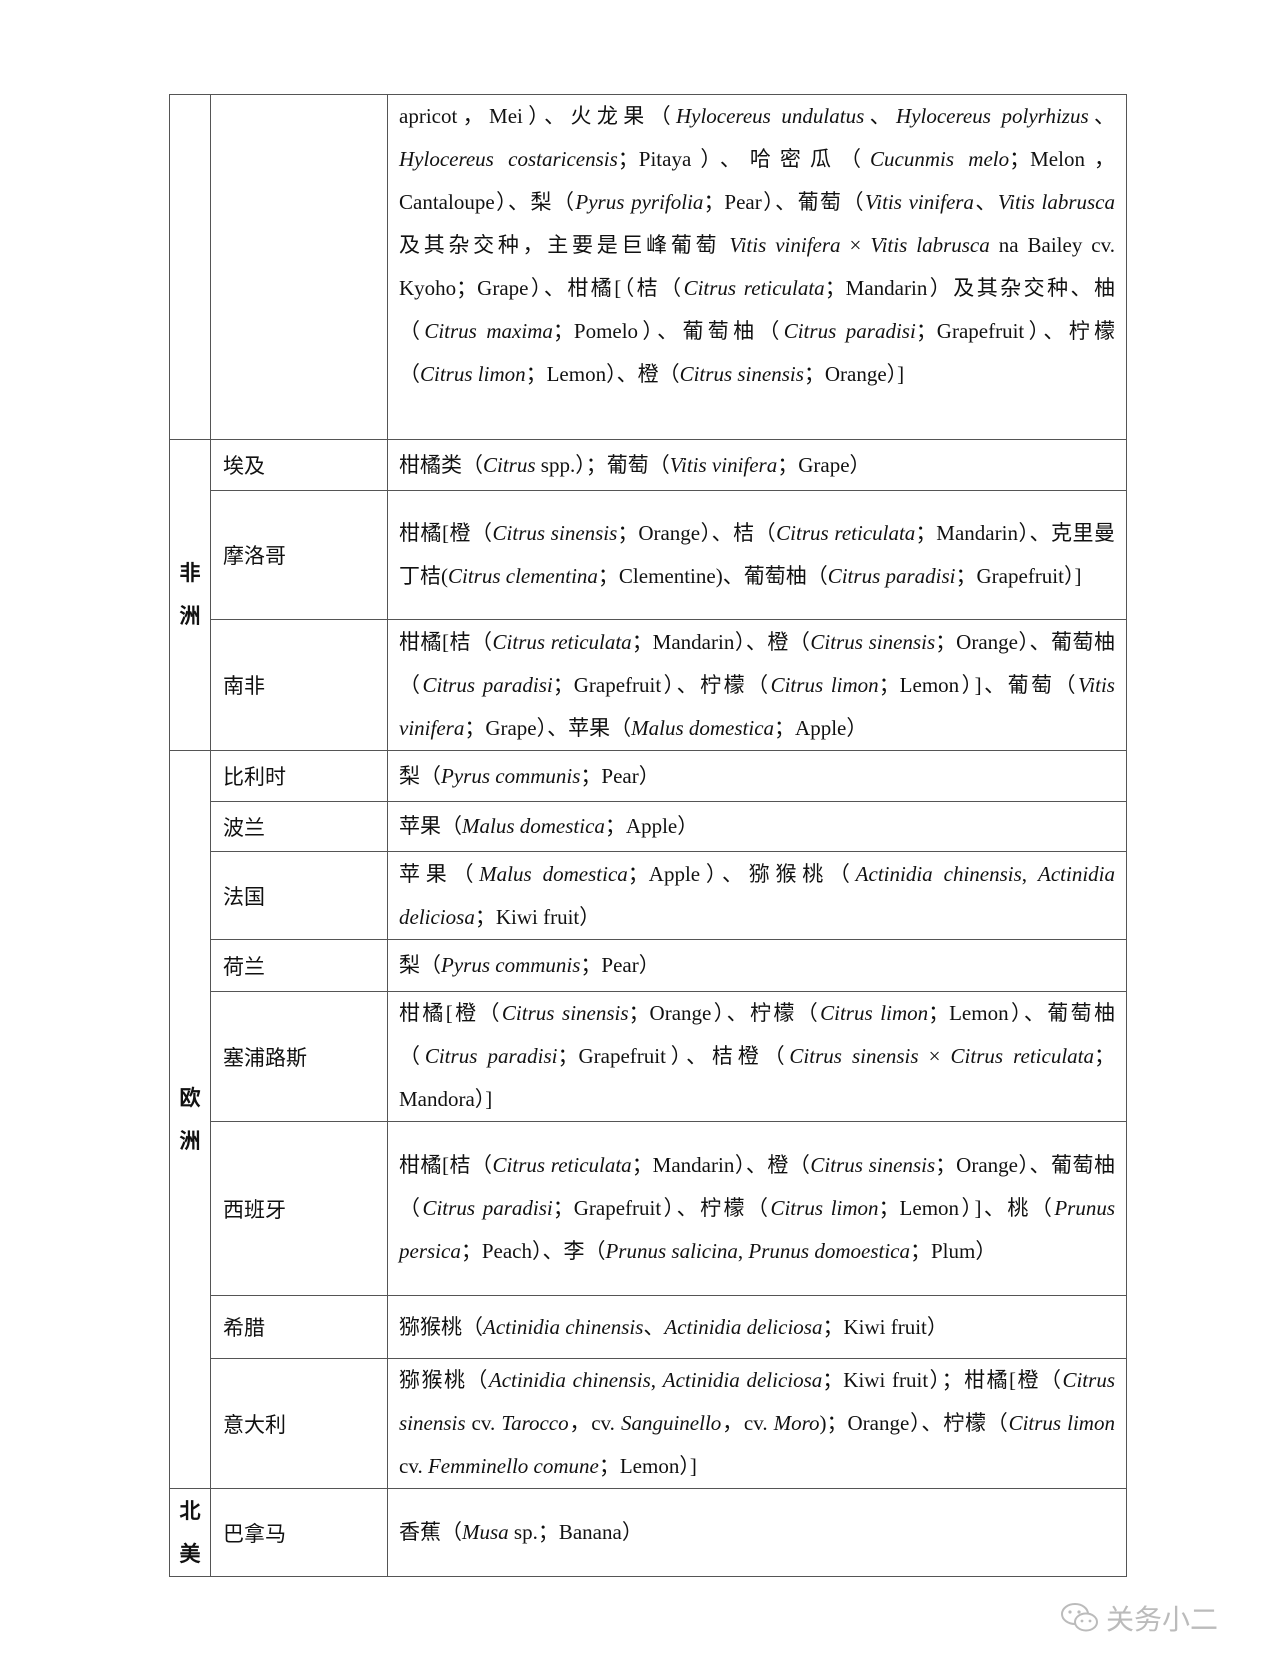  I want to click on scientific-name: Femminello comune, so click(513, 1466).